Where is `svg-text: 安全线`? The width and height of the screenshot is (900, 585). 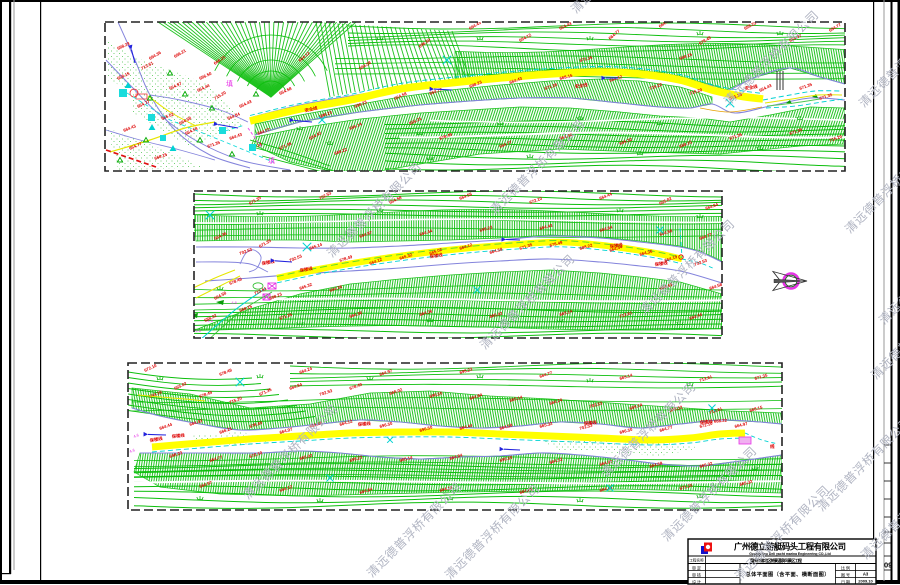
svg-text: 安全线 is located at coordinates (581, 85).